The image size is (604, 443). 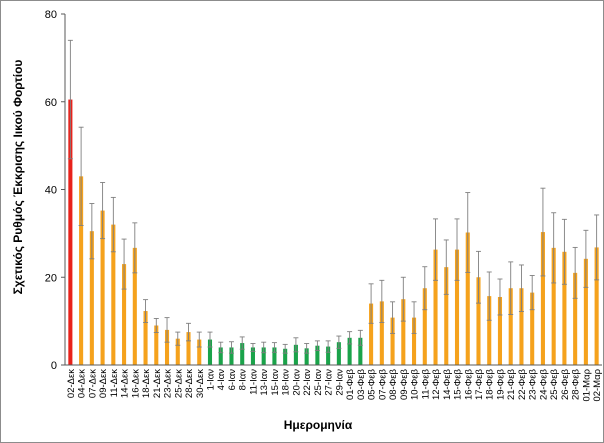 I want to click on x-tick-label: 18-Φεβ, so click(x=490, y=384).